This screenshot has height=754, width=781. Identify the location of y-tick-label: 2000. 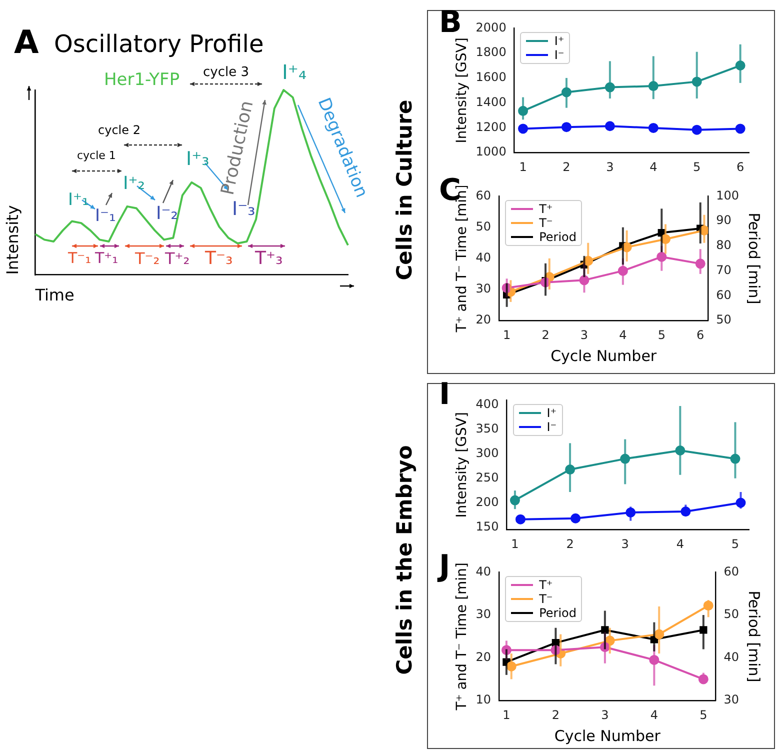
(491, 27).